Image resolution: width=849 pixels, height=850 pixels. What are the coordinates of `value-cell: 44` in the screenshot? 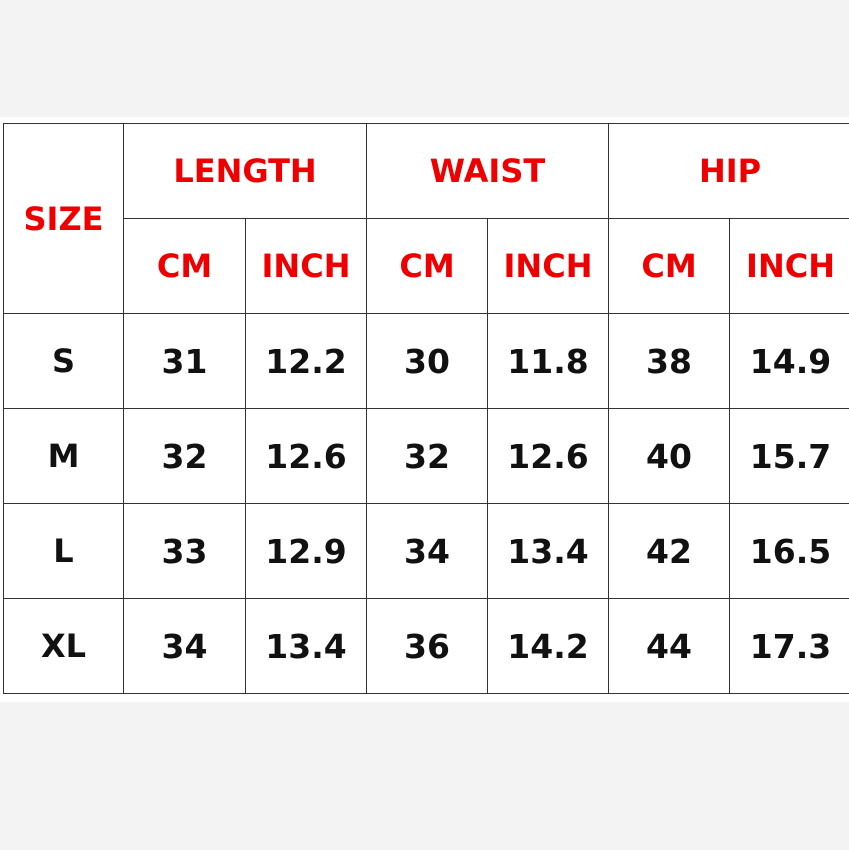 It's located at (669, 646).